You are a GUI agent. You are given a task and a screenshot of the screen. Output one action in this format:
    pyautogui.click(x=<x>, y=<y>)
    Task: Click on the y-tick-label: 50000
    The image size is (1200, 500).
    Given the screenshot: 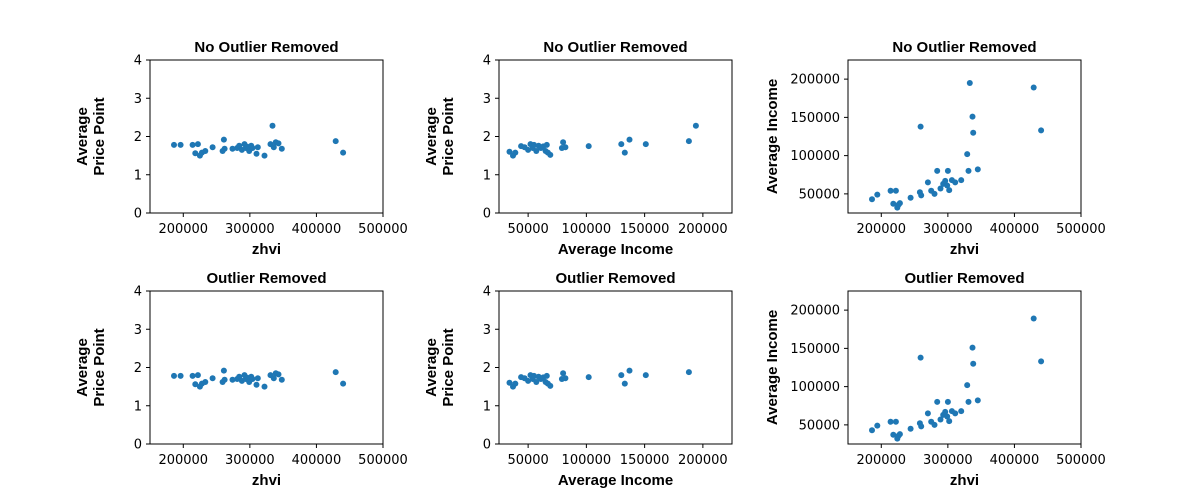 What is the action you would take?
    pyautogui.click(x=819, y=425)
    